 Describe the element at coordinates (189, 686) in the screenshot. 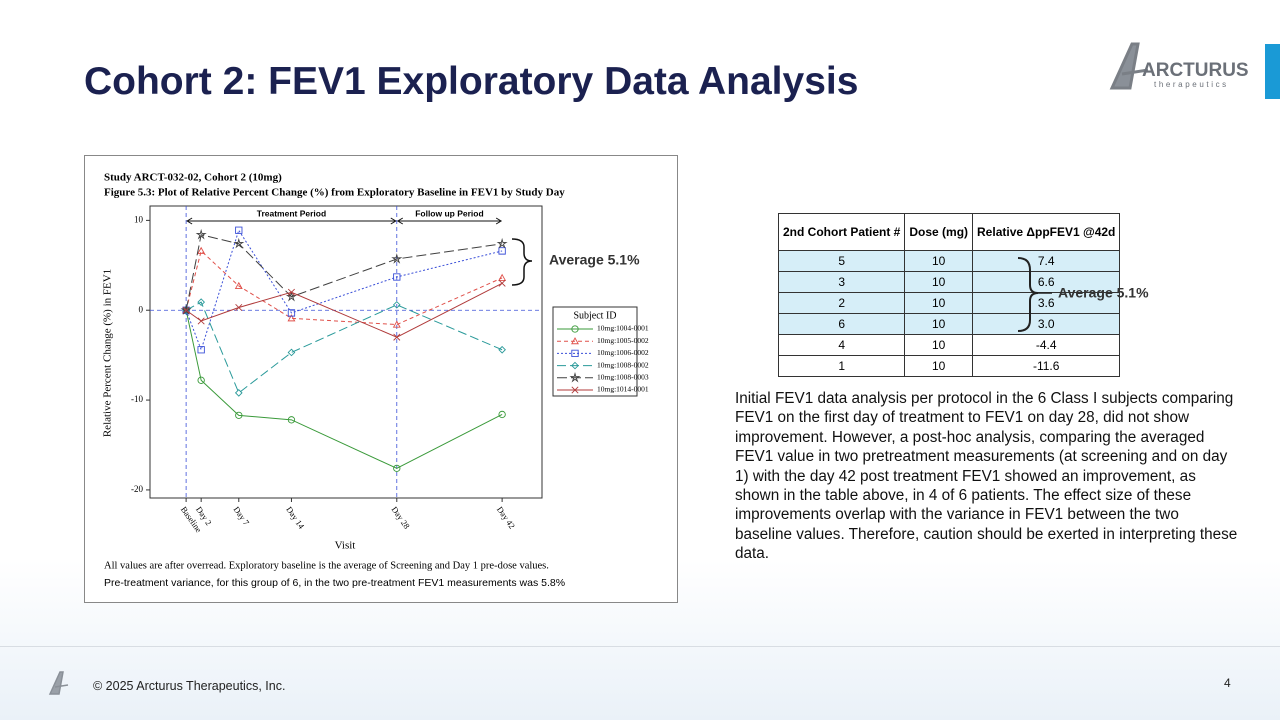

I see `copyright: © 2025 Arcturus Therapeutics, Inc.` at that location.